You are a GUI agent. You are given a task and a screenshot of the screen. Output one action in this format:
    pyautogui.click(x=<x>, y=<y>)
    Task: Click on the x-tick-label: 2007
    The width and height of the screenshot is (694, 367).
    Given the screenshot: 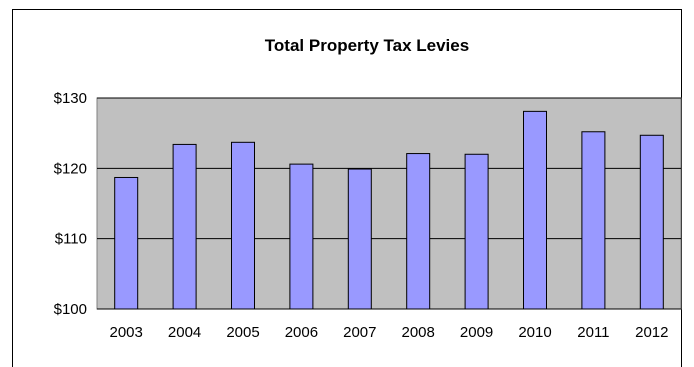 What is the action you would take?
    pyautogui.click(x=359, y=332)
    